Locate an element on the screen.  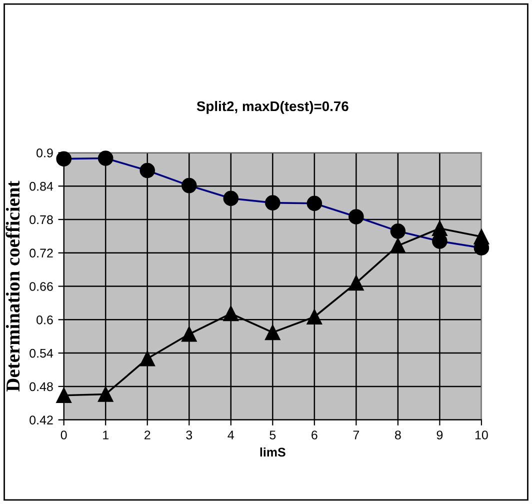
x-tick-label: 0 is located at coordinates (63, 435).